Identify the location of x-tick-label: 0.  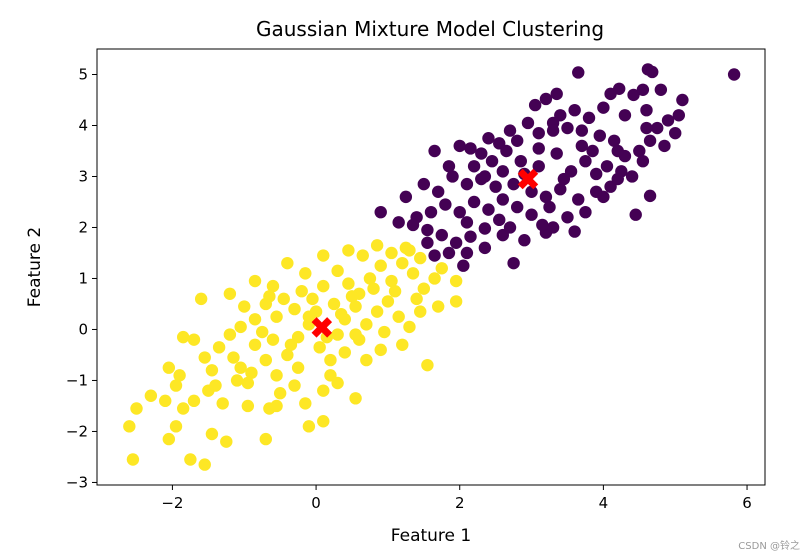
(316, 503).